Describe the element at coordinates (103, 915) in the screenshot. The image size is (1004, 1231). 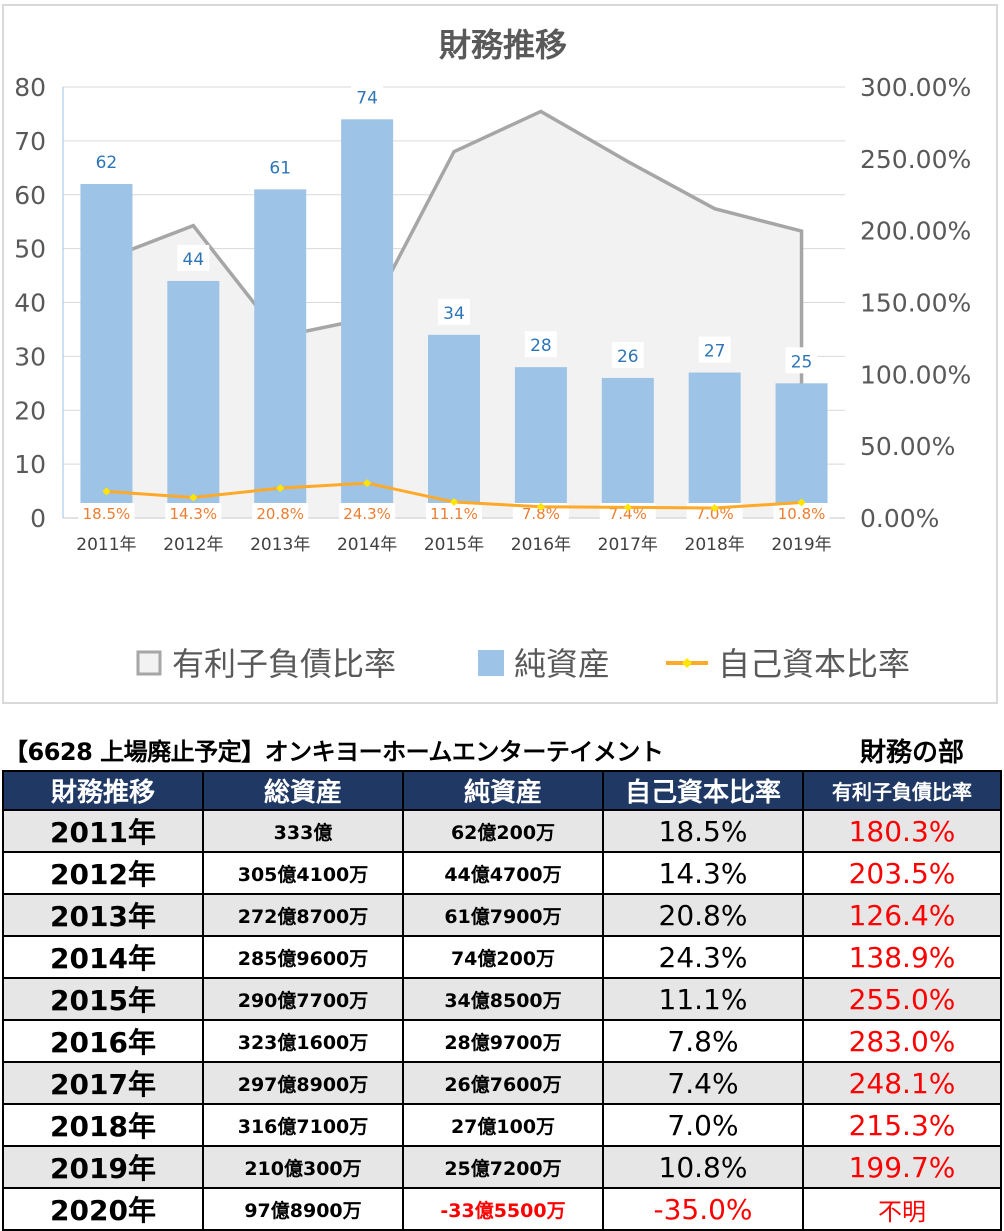
I see `cell-year: 2013年` at that location.